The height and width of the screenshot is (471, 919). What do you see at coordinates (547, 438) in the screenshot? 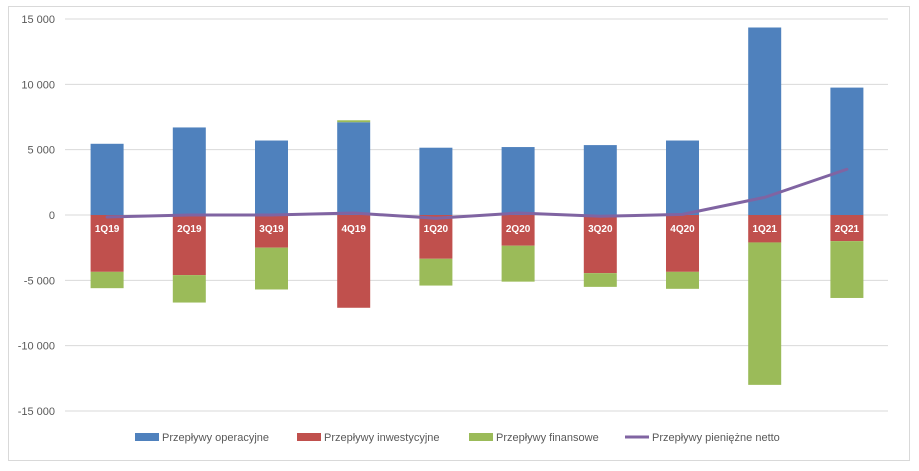
I see `legend-label: Przepływy finansowe` at bounding box center [547, 438].